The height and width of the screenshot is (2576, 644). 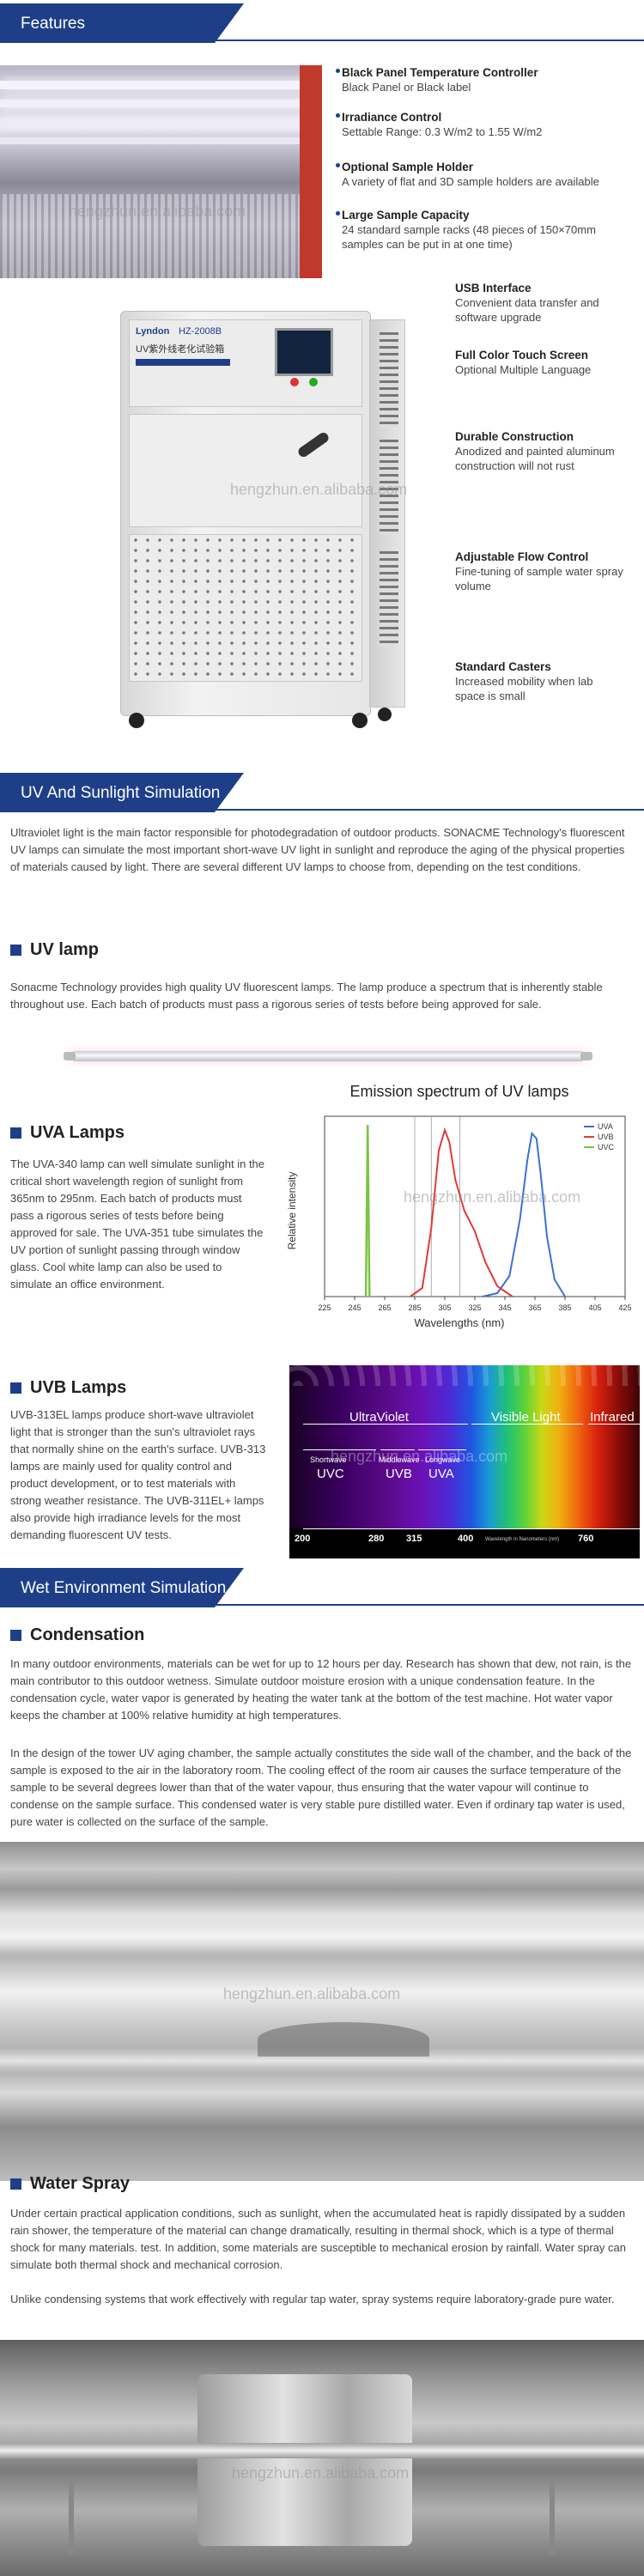 What do you see at coordinates (492, 1197) in the screenshot?
I see `watermark-3: hengzhun.en.alibaba.com` at bounding box center [492, 1197].